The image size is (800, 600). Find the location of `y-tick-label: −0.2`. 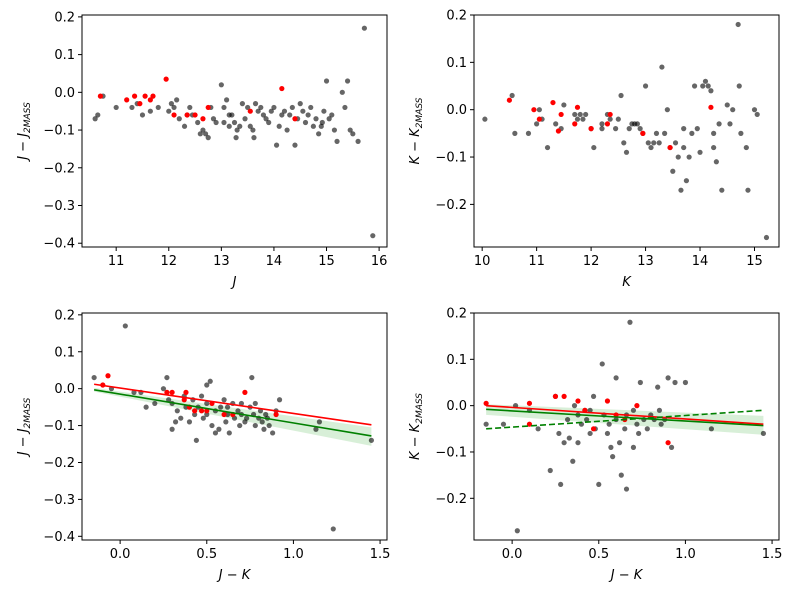

y-tick-label: −0.2 is located at coordinates (451, 499).